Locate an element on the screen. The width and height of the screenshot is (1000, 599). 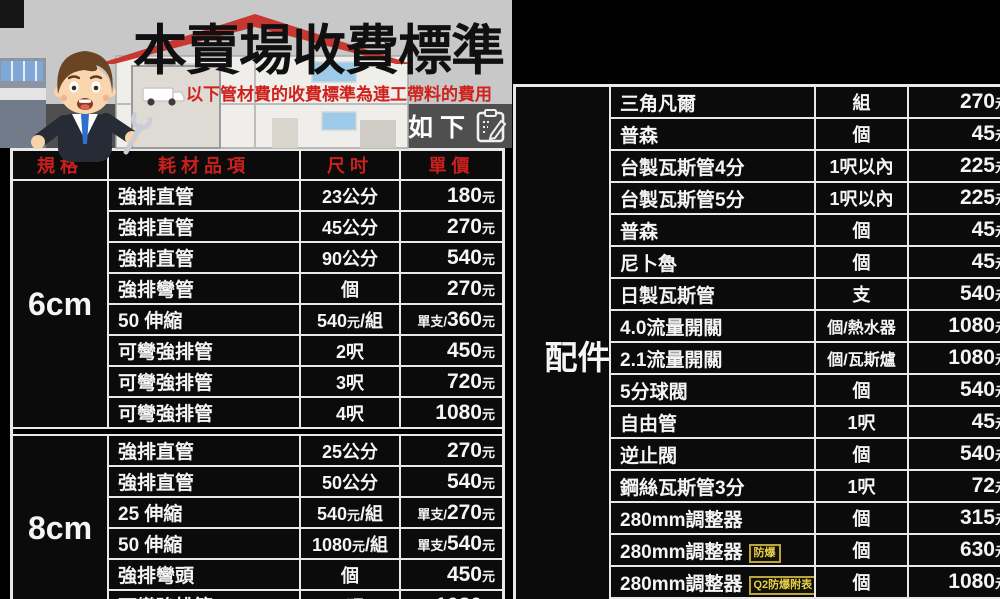
table-row: 可彎強排管 3呎 1080元 is located at coordinates (258, 594).